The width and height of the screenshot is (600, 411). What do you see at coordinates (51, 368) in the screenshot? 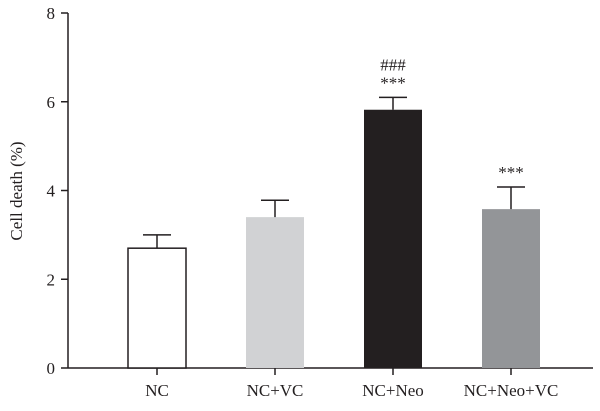
I see `y-tick-label: 0` at bounding box center [51, 368].